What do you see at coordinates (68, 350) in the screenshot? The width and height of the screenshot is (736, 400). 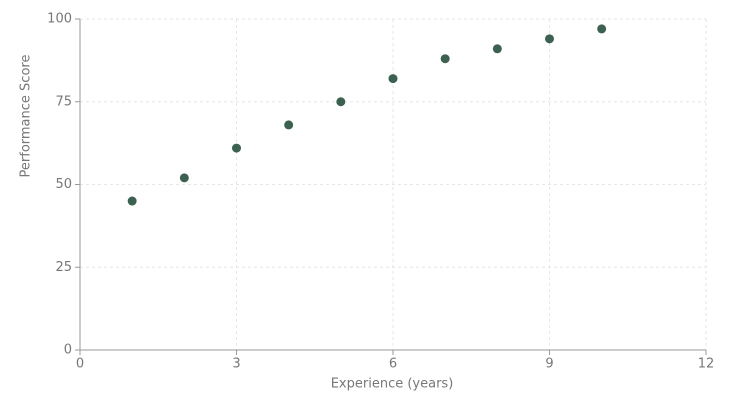 I see `y-tick-label: 0` at bounding box center [68, 350].